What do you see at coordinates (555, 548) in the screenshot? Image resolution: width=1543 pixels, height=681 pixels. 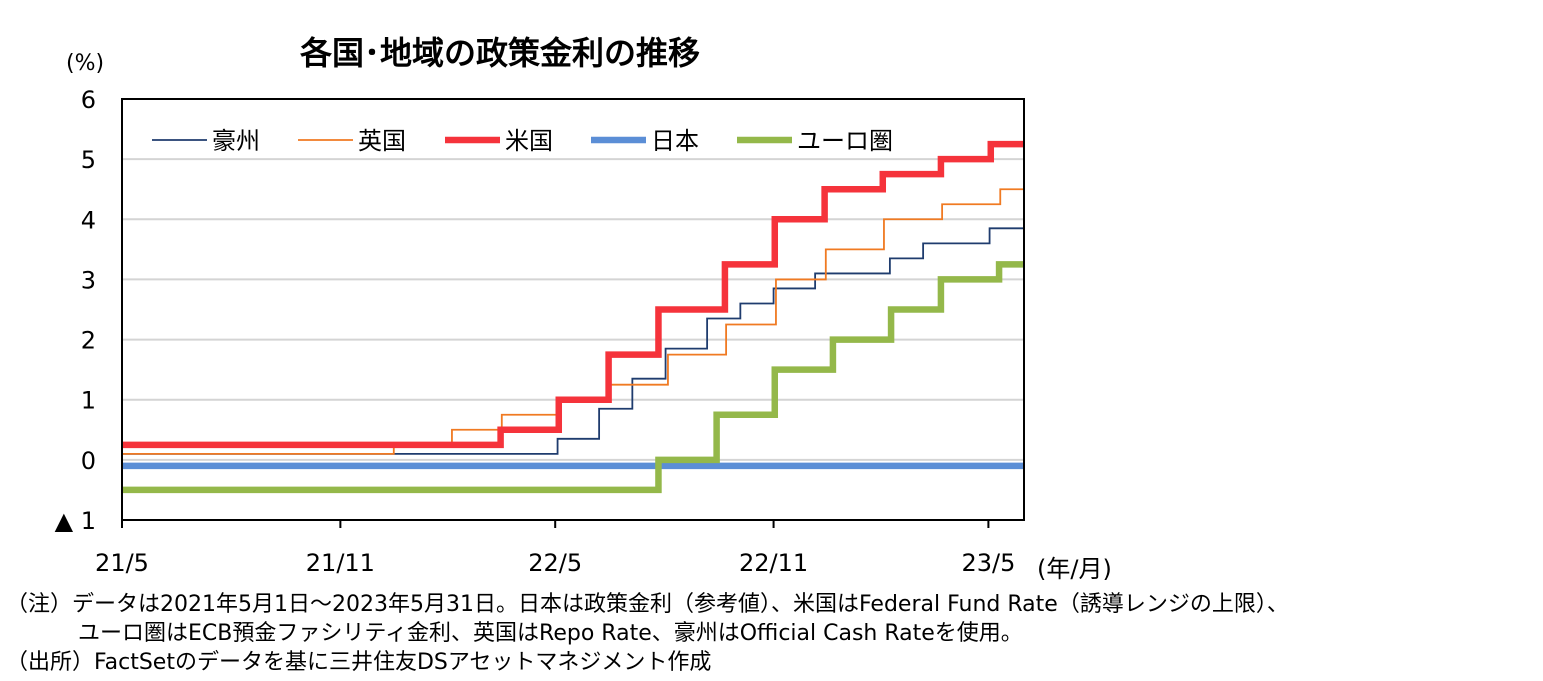 I see `x-axis: 21/5 21/11 22/5 22/11 23/5` at bounding box center [555, 548].